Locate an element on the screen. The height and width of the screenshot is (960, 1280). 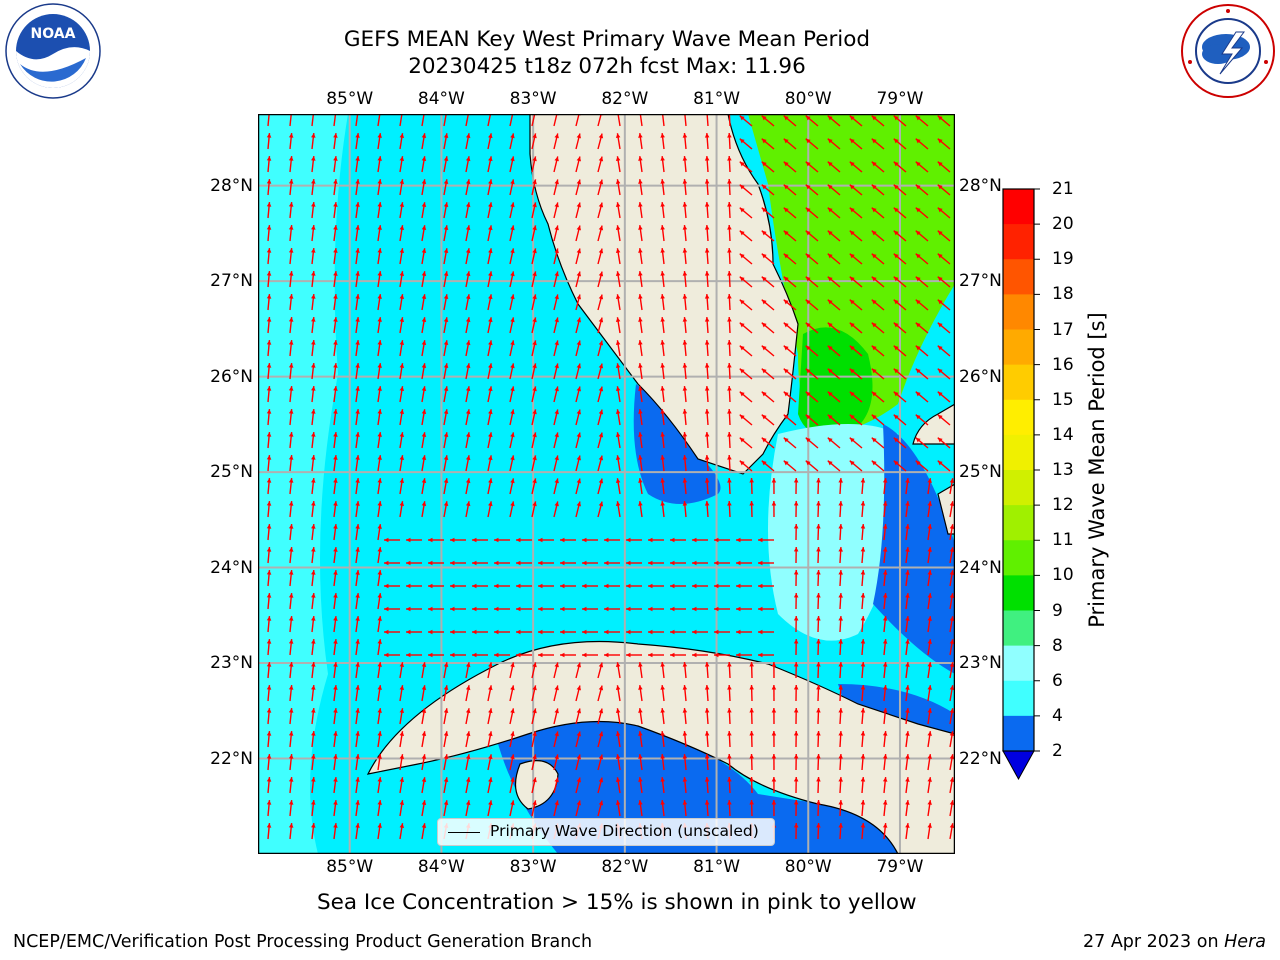
map-legend: Primary Wave Direction (unscaled) is located at coordinates (606, 832).